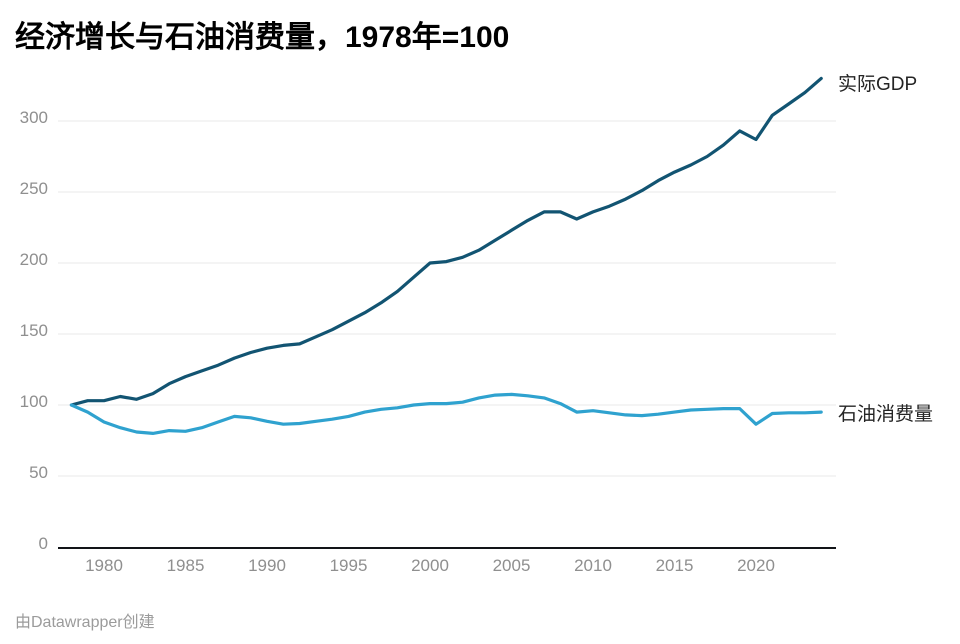  Describe the element at coordinates (34, 188) in the screenshot. I see `y-tick-label: 250` at that location.